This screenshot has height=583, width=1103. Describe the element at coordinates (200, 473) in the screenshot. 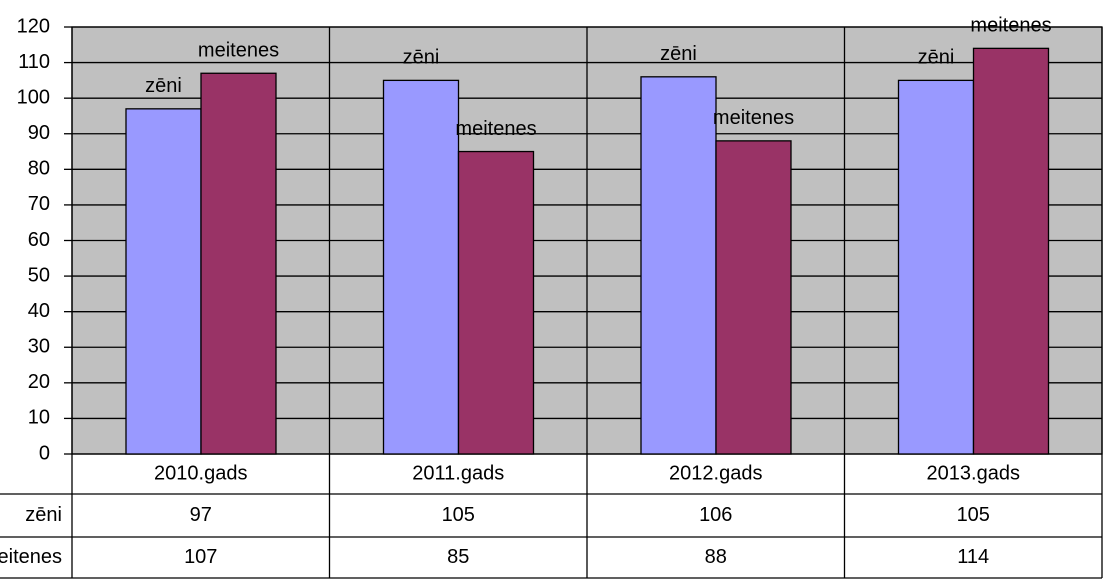

I see `table-category: 2010.gads` at that location.